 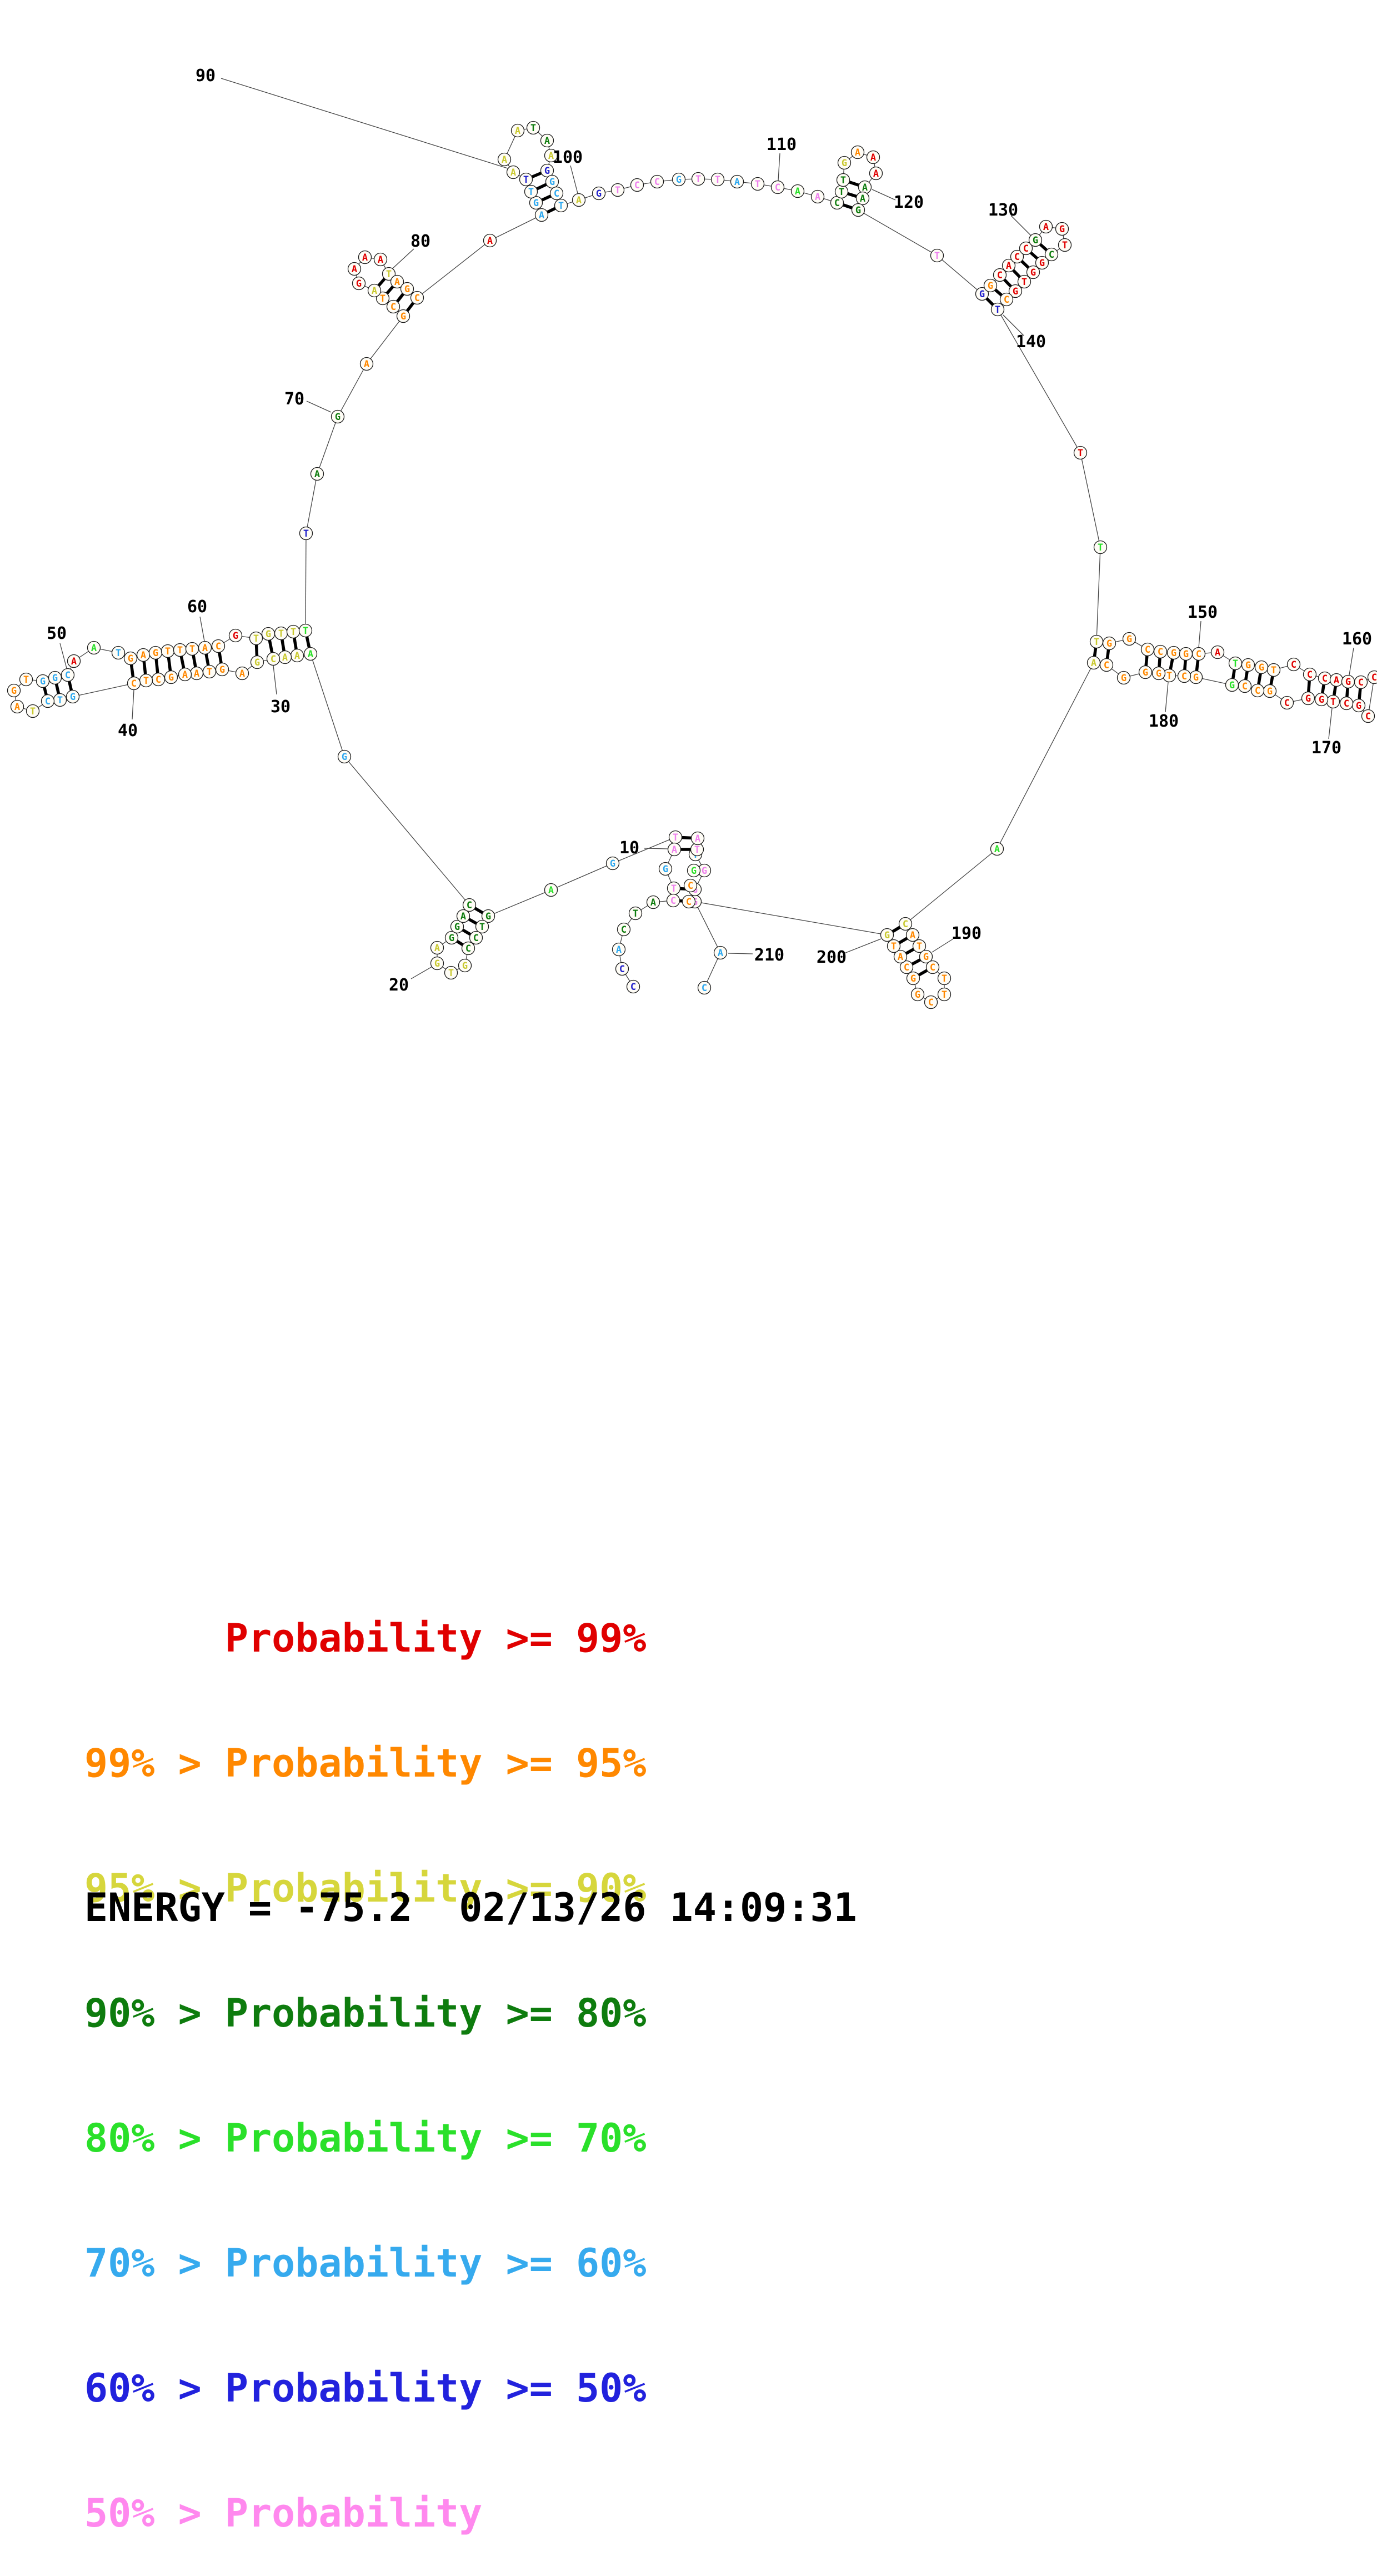 I want to click on position-label: 210, so click(x=769, y=956).